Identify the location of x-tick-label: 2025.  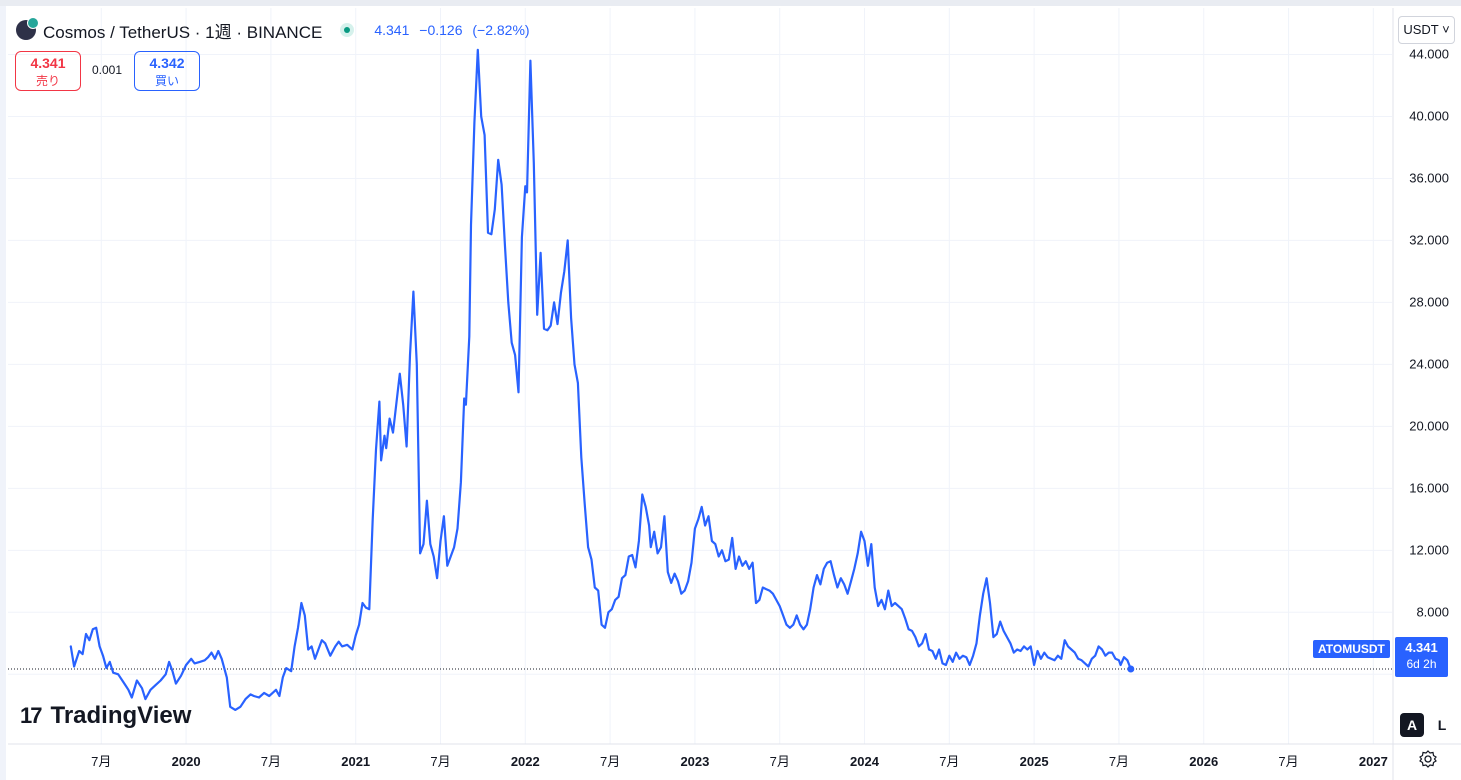
(1034, 761).